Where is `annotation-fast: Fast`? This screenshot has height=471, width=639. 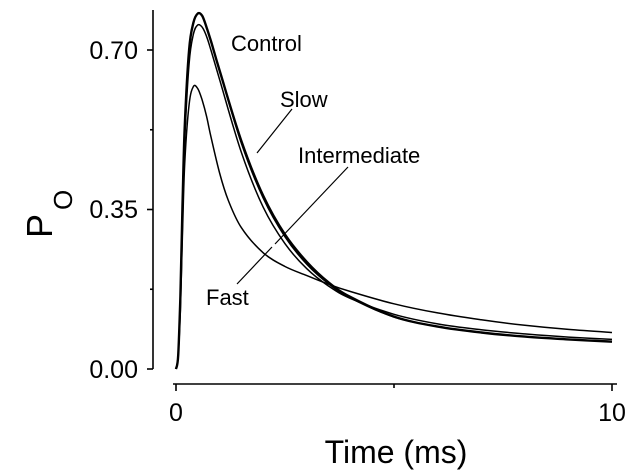
annotation-fast: Fast is located at coordinates (227, 297).